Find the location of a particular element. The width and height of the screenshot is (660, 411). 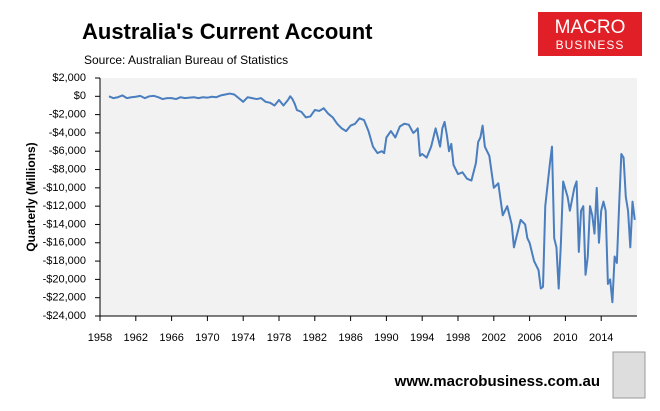

y-tick-label: -$6,000 is located at coordinates (67, 151).